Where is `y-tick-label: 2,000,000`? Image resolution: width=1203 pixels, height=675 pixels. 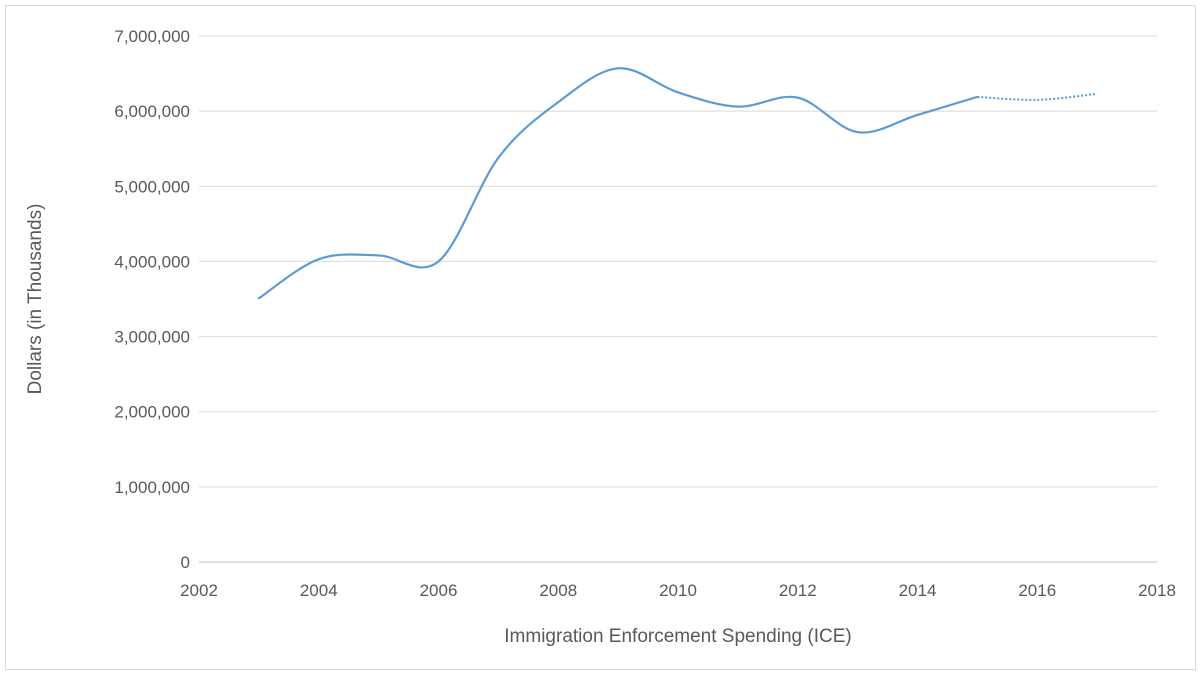 y-tick-label: 2,000,000 is located at coordinates (152, 412).